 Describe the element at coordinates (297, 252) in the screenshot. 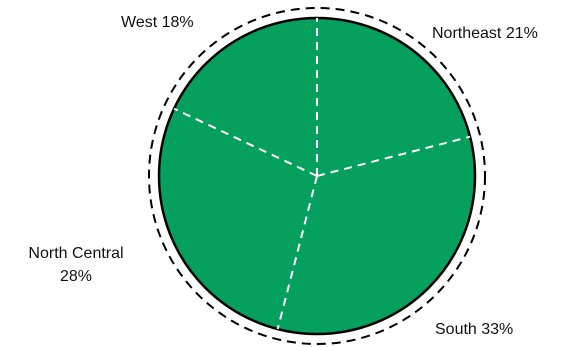

I see `slice-divider-north-central` at that location.